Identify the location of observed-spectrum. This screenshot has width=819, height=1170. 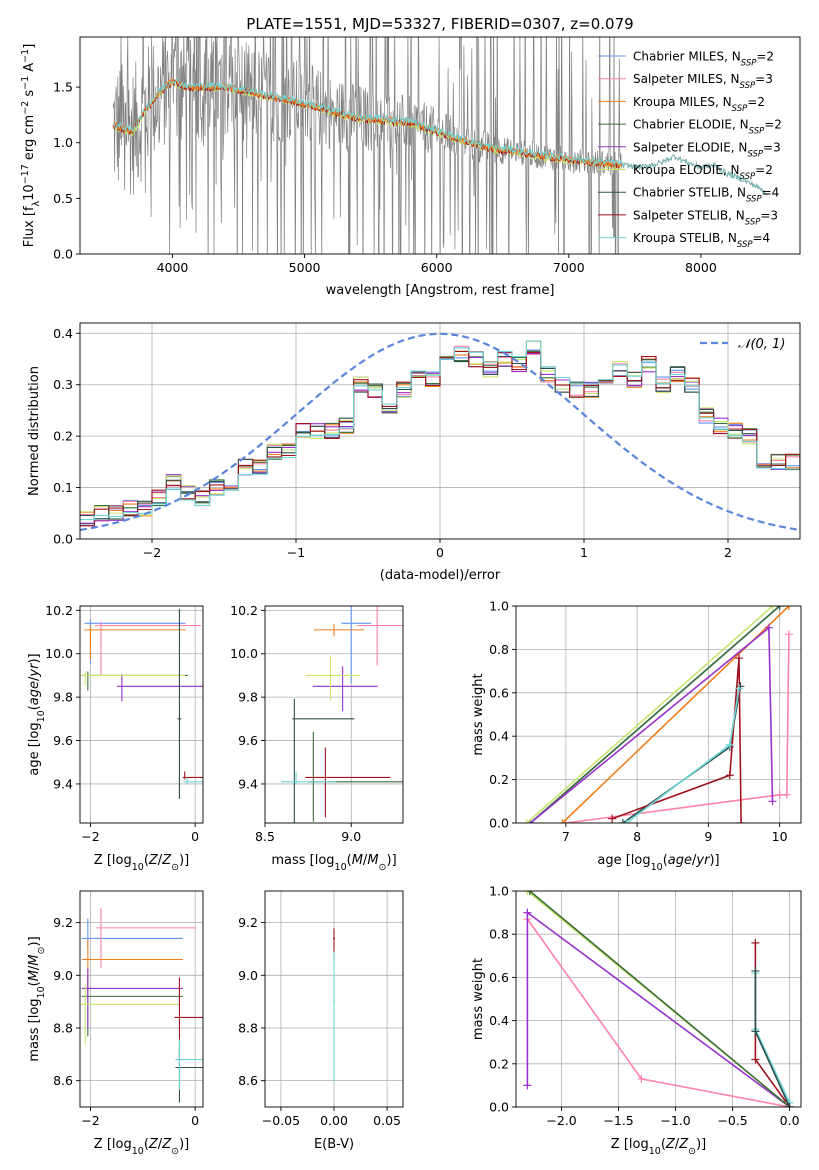
(367, 145).